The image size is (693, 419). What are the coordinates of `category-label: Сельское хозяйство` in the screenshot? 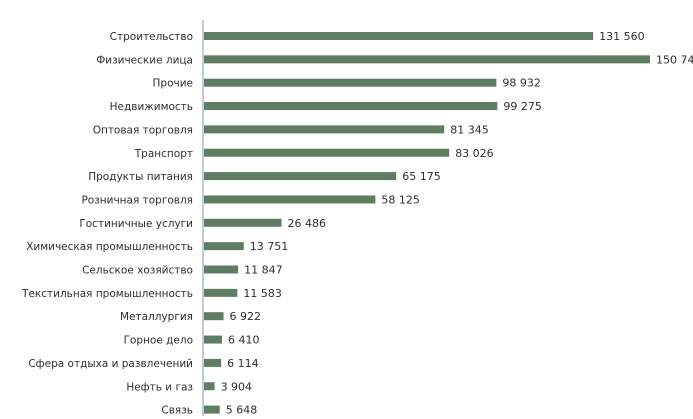 It's located at (137, 271).